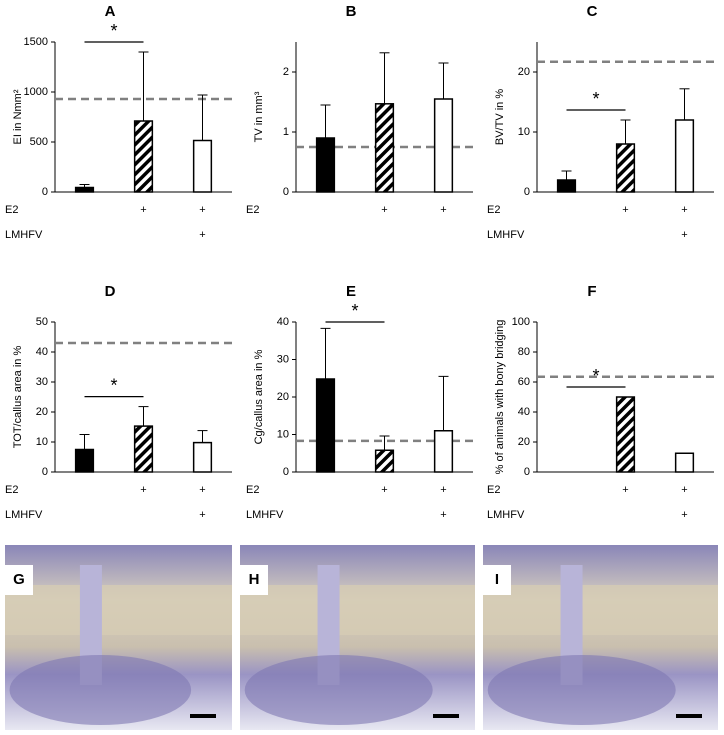  What do you see at coordinates (18, 116) in the screenshot?
I see `y-axis-label: EI in Nmm²` at bounding box center [18, 116].